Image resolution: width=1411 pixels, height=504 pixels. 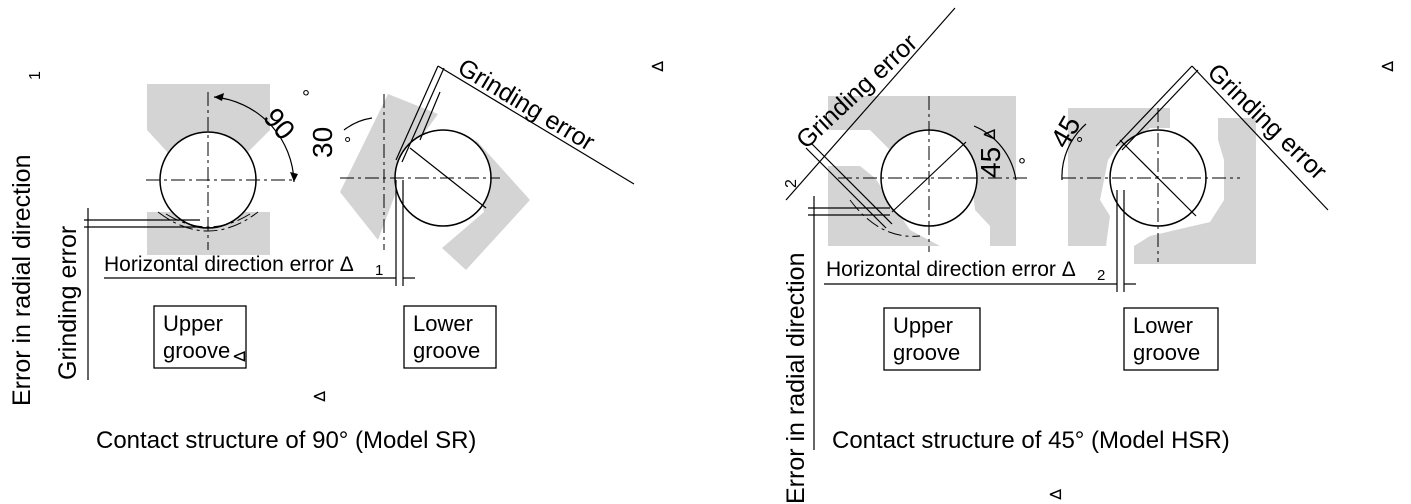 I want to click on label-deg-45b: °, so click(x=1079, y=144).